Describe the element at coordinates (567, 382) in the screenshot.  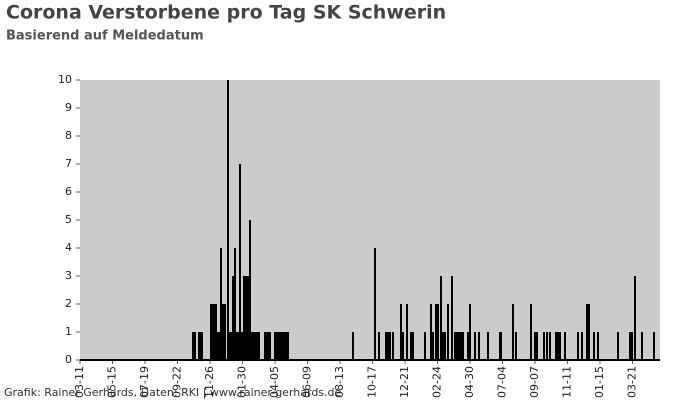
I see `x-tick-label: 11-11` at that location.